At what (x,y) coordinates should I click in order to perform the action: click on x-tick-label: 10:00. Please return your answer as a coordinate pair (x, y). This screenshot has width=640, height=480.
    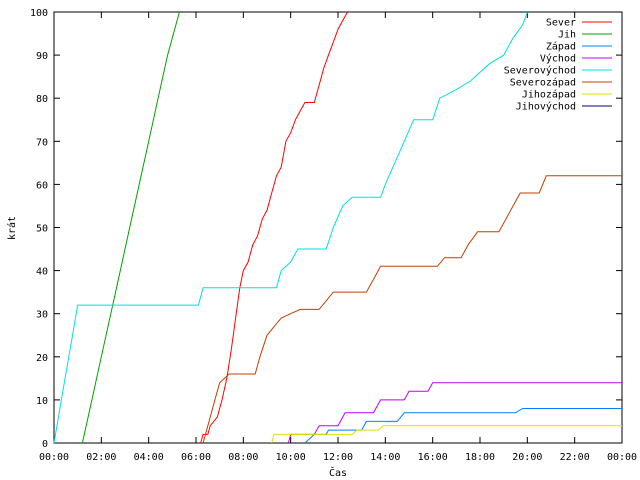
    Looking at the image, I should click on (291, 457).